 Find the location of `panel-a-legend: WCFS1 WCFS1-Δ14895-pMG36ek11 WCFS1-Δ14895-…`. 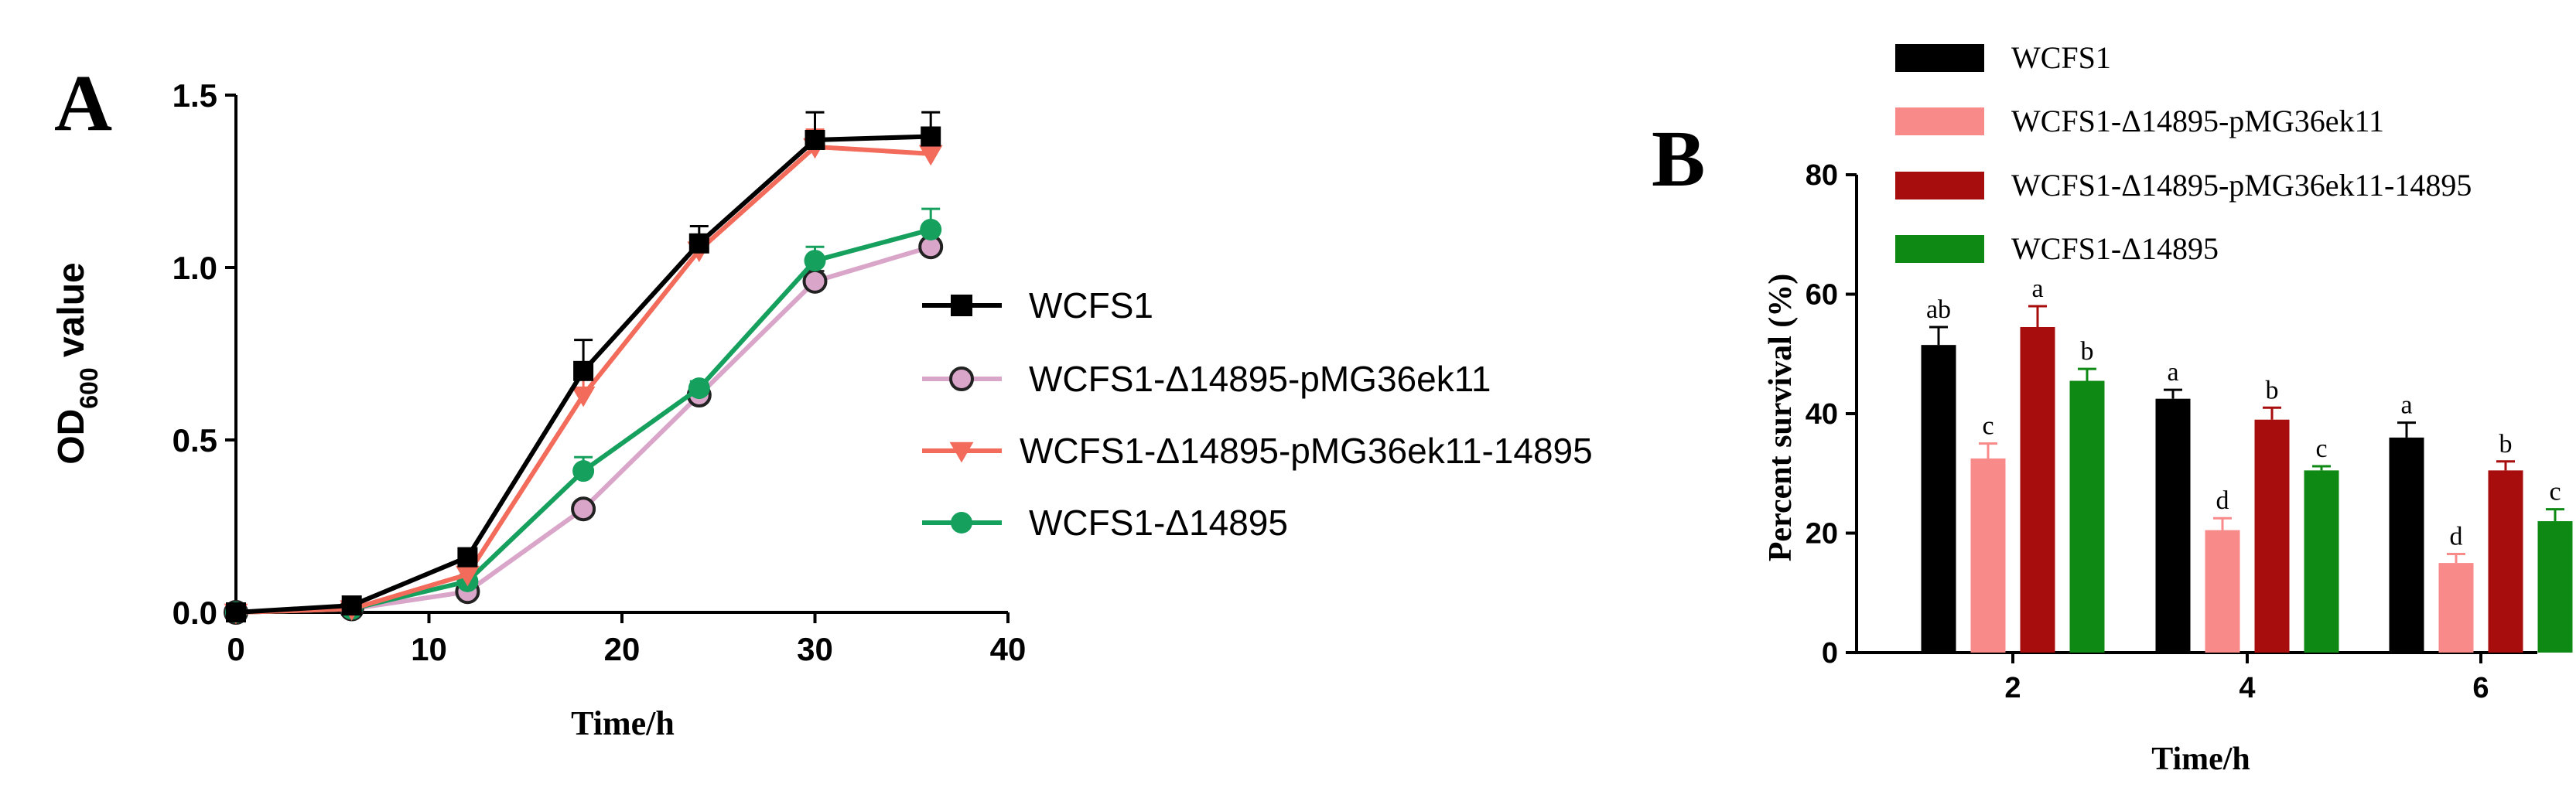

panel-a-legend: WCFS1 WCFS1-Δ14895-pMG36ek11 WCFS1-Δ14895-… is located at coordinates (1257, 414).